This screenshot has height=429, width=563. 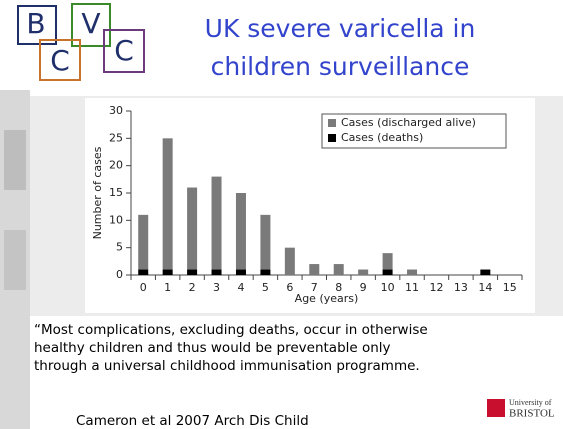 I want to click on slide-title: children surveillance, so click(x=340, y=66).